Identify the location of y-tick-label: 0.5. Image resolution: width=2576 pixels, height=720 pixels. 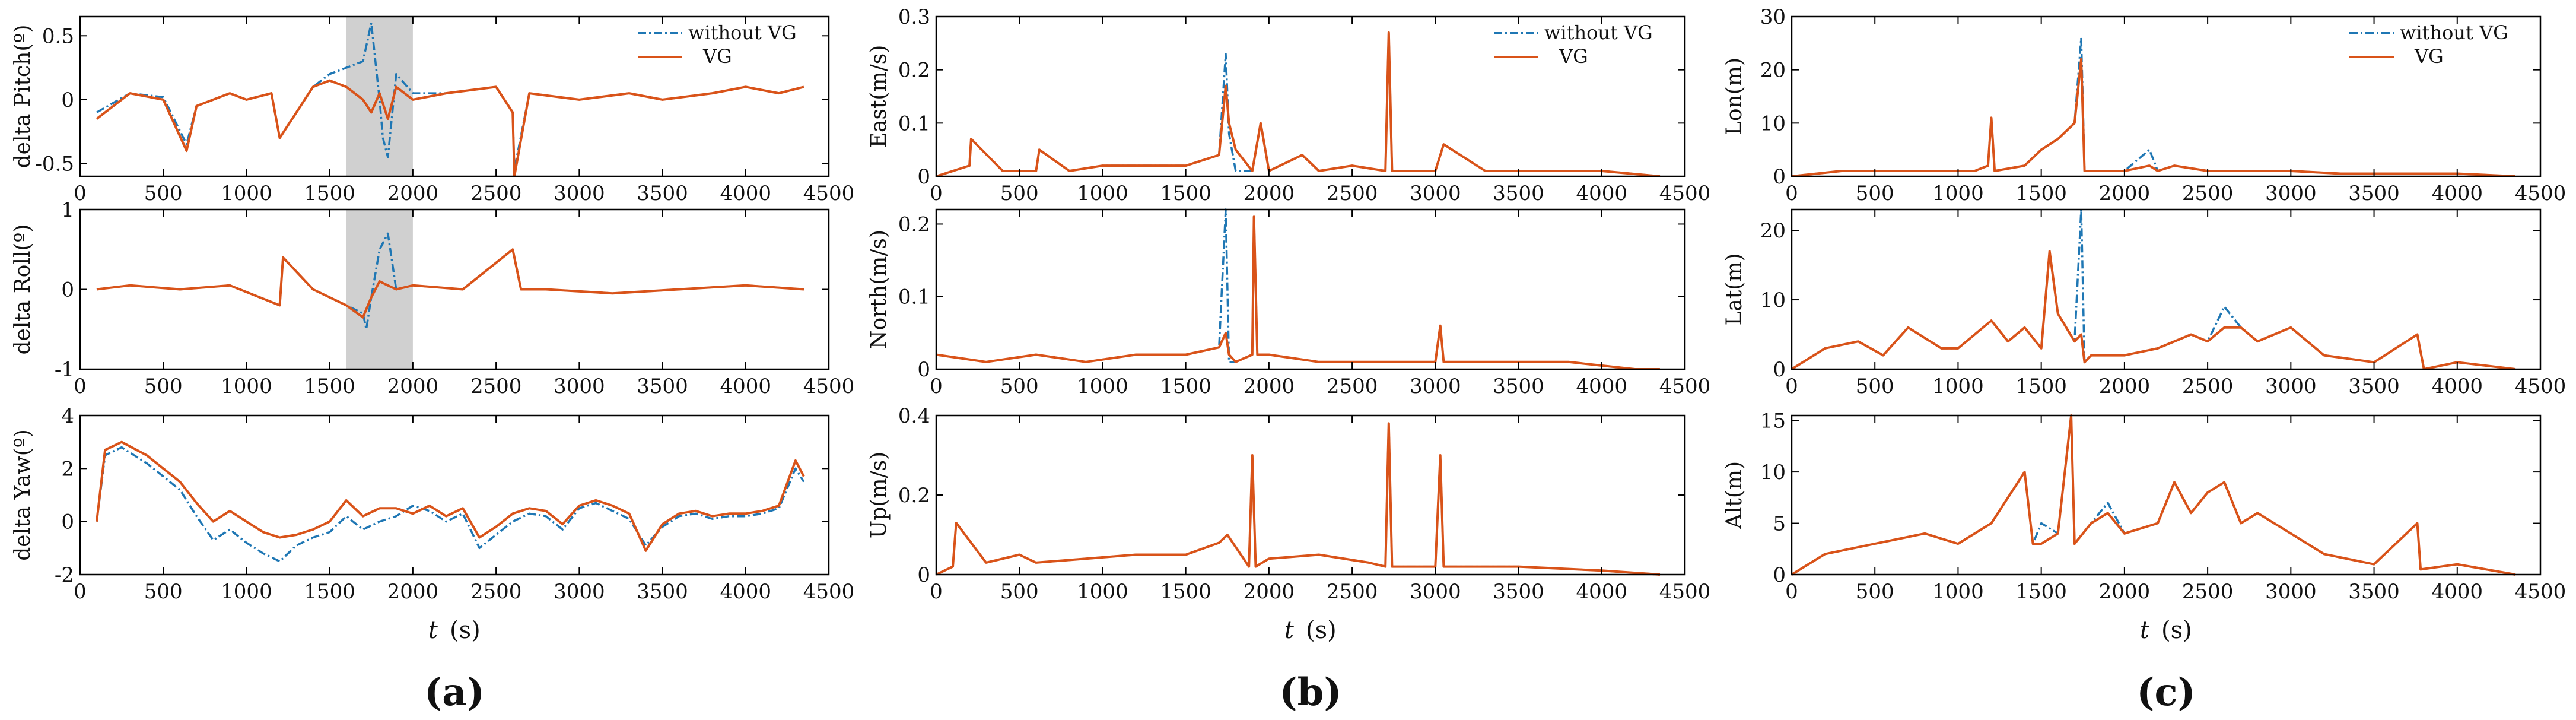
(58, 36).